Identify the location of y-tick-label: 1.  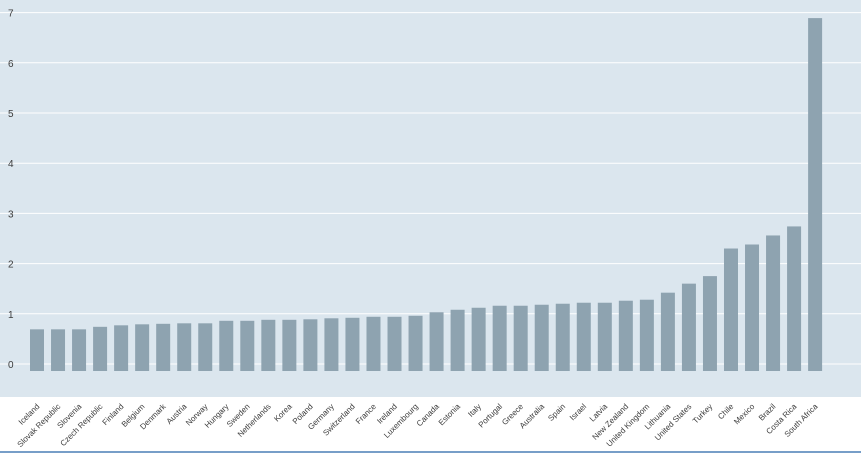
(11, 315).